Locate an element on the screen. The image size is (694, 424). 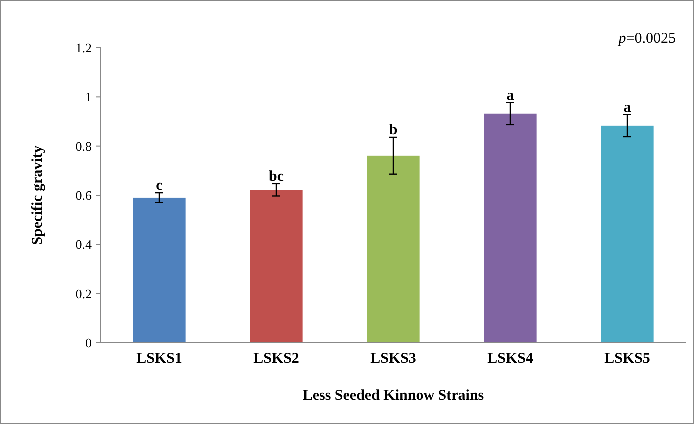
y-tick-label: 0.4 is located at coordinates (84, 244).